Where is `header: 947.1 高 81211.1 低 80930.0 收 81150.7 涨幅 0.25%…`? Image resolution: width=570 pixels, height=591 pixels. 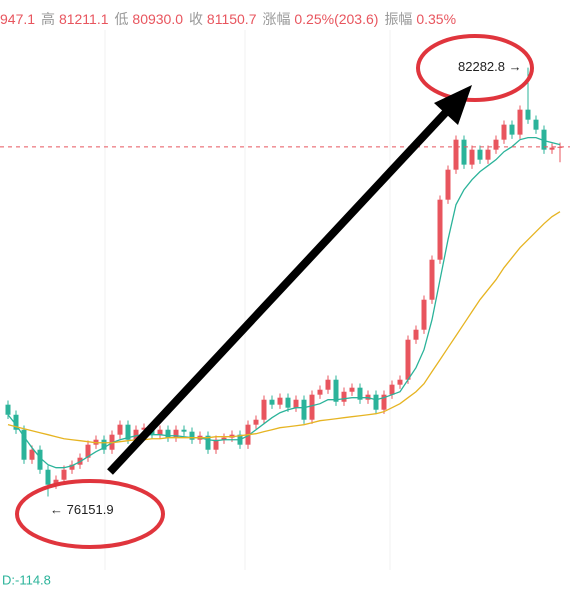
header: 947.1 高 81211.1 低 80930.0 收 81150.7 涨幅 0.25%… is located at coordinates (228, 19).